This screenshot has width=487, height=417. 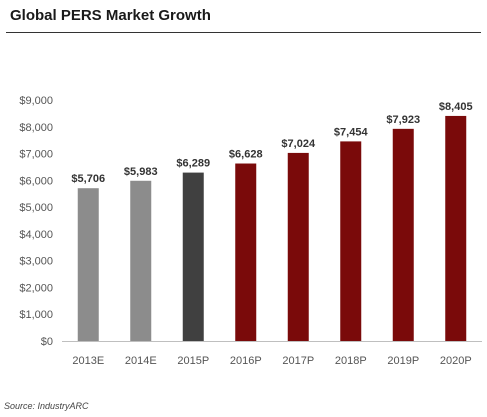 I want to click on bar-2019P, so click(x=403, y=234).